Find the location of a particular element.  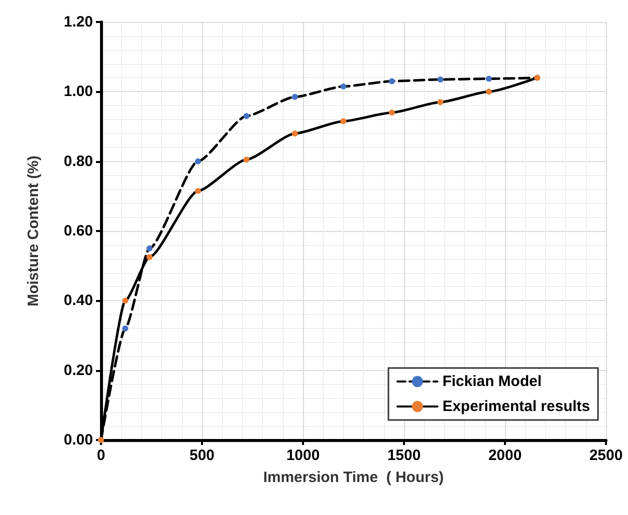

x-tick-label: 2000 is located at coordinates (505, 455).